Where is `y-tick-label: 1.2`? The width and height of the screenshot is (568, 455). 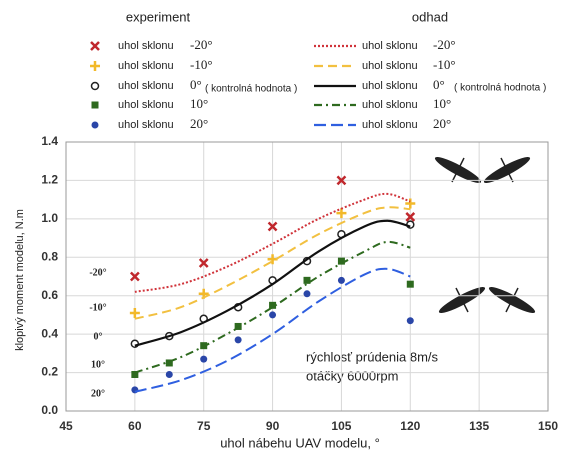 y-tick-label: 1.2 is located at coordinates (49, 180).